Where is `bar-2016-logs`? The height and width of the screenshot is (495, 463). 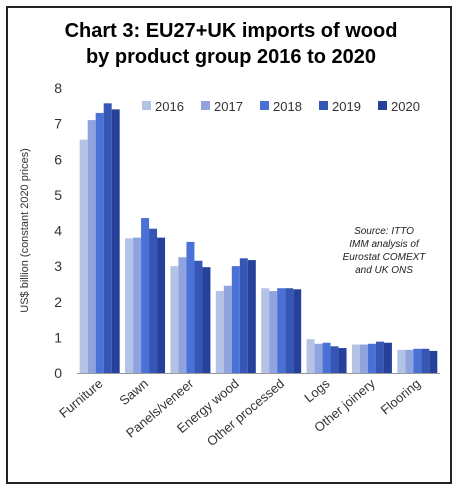 bar-2016-logs is located at coordinates (311, 356).